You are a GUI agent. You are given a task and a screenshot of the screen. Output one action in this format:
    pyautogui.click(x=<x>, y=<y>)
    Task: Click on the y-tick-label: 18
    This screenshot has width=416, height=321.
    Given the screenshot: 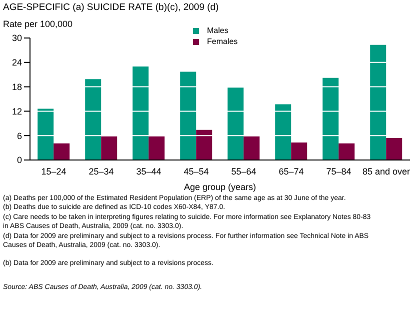 What is the action you would take?
    pyautogui.click(x=17, y=87)
    